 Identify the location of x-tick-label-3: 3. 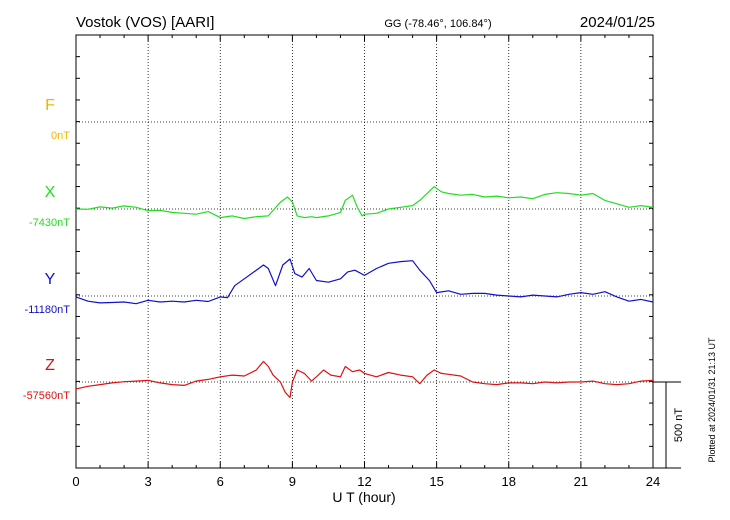
(148, 481).